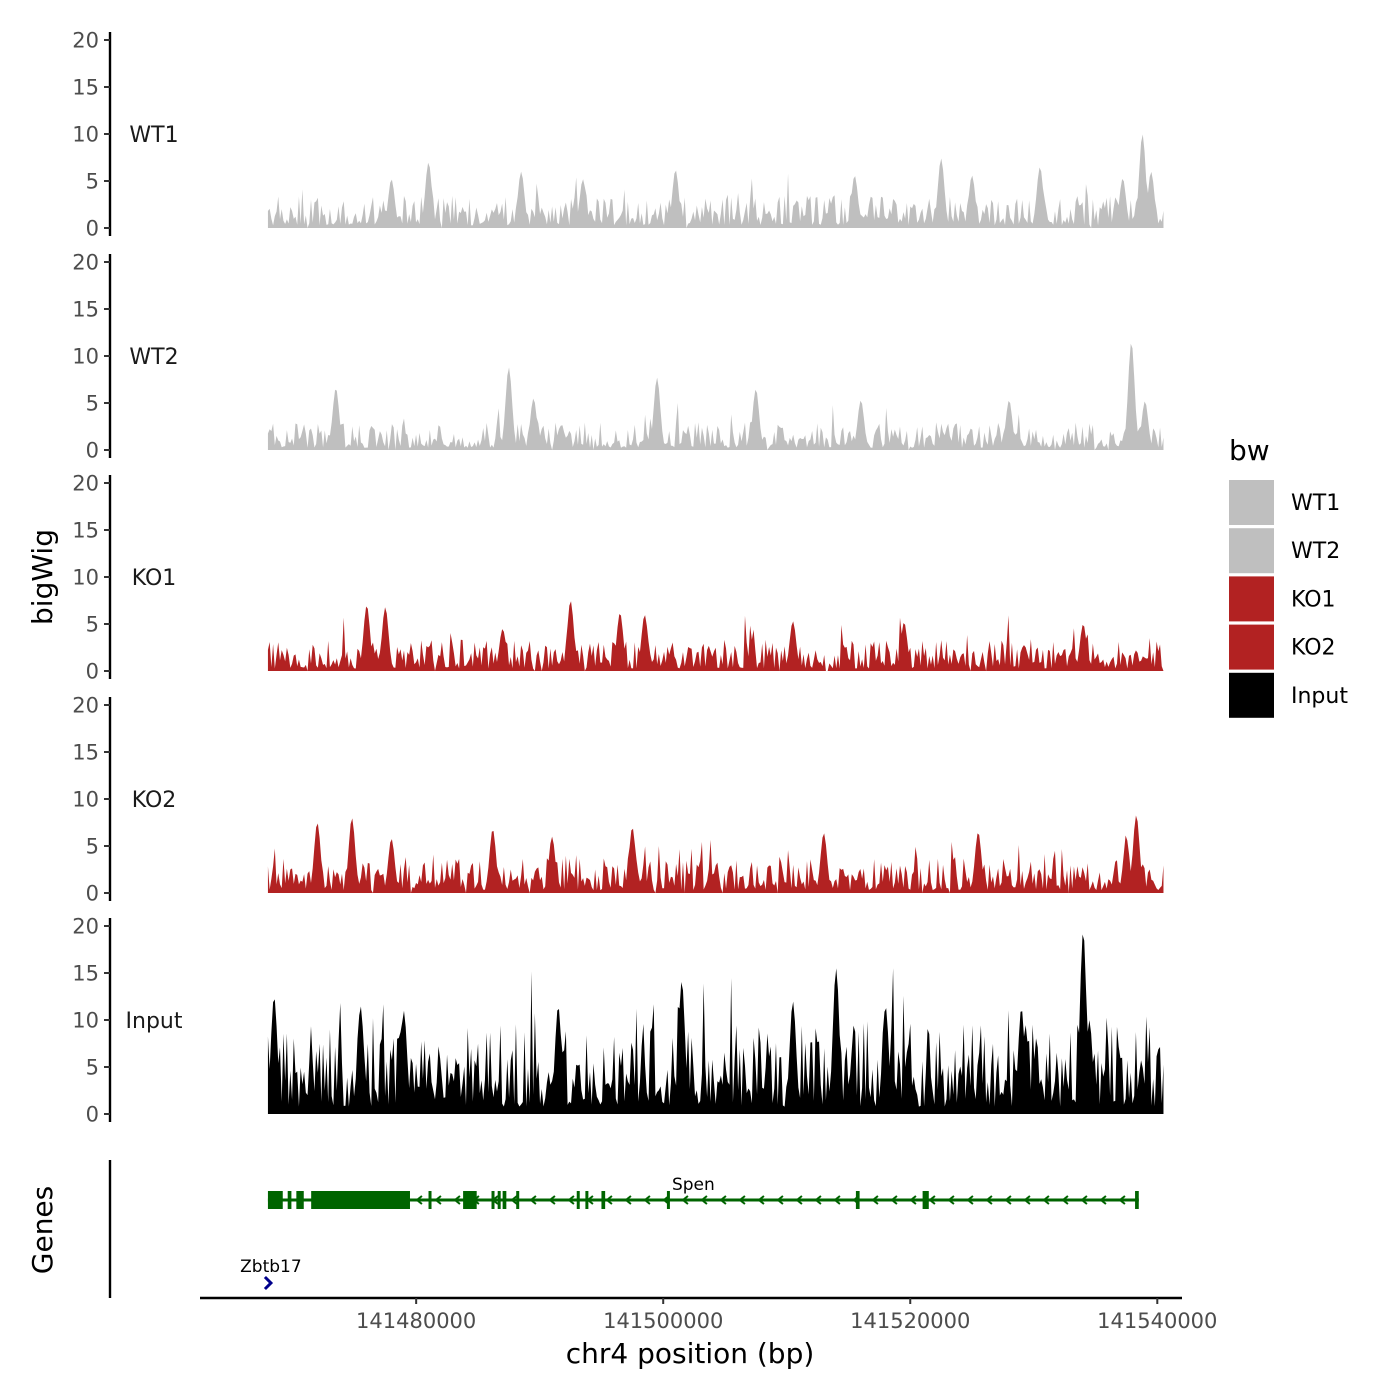  What do you see at coordinates (1319, 696) in the screenshot?
I see `legend-label: Input` at bounding box center [1319, 696].